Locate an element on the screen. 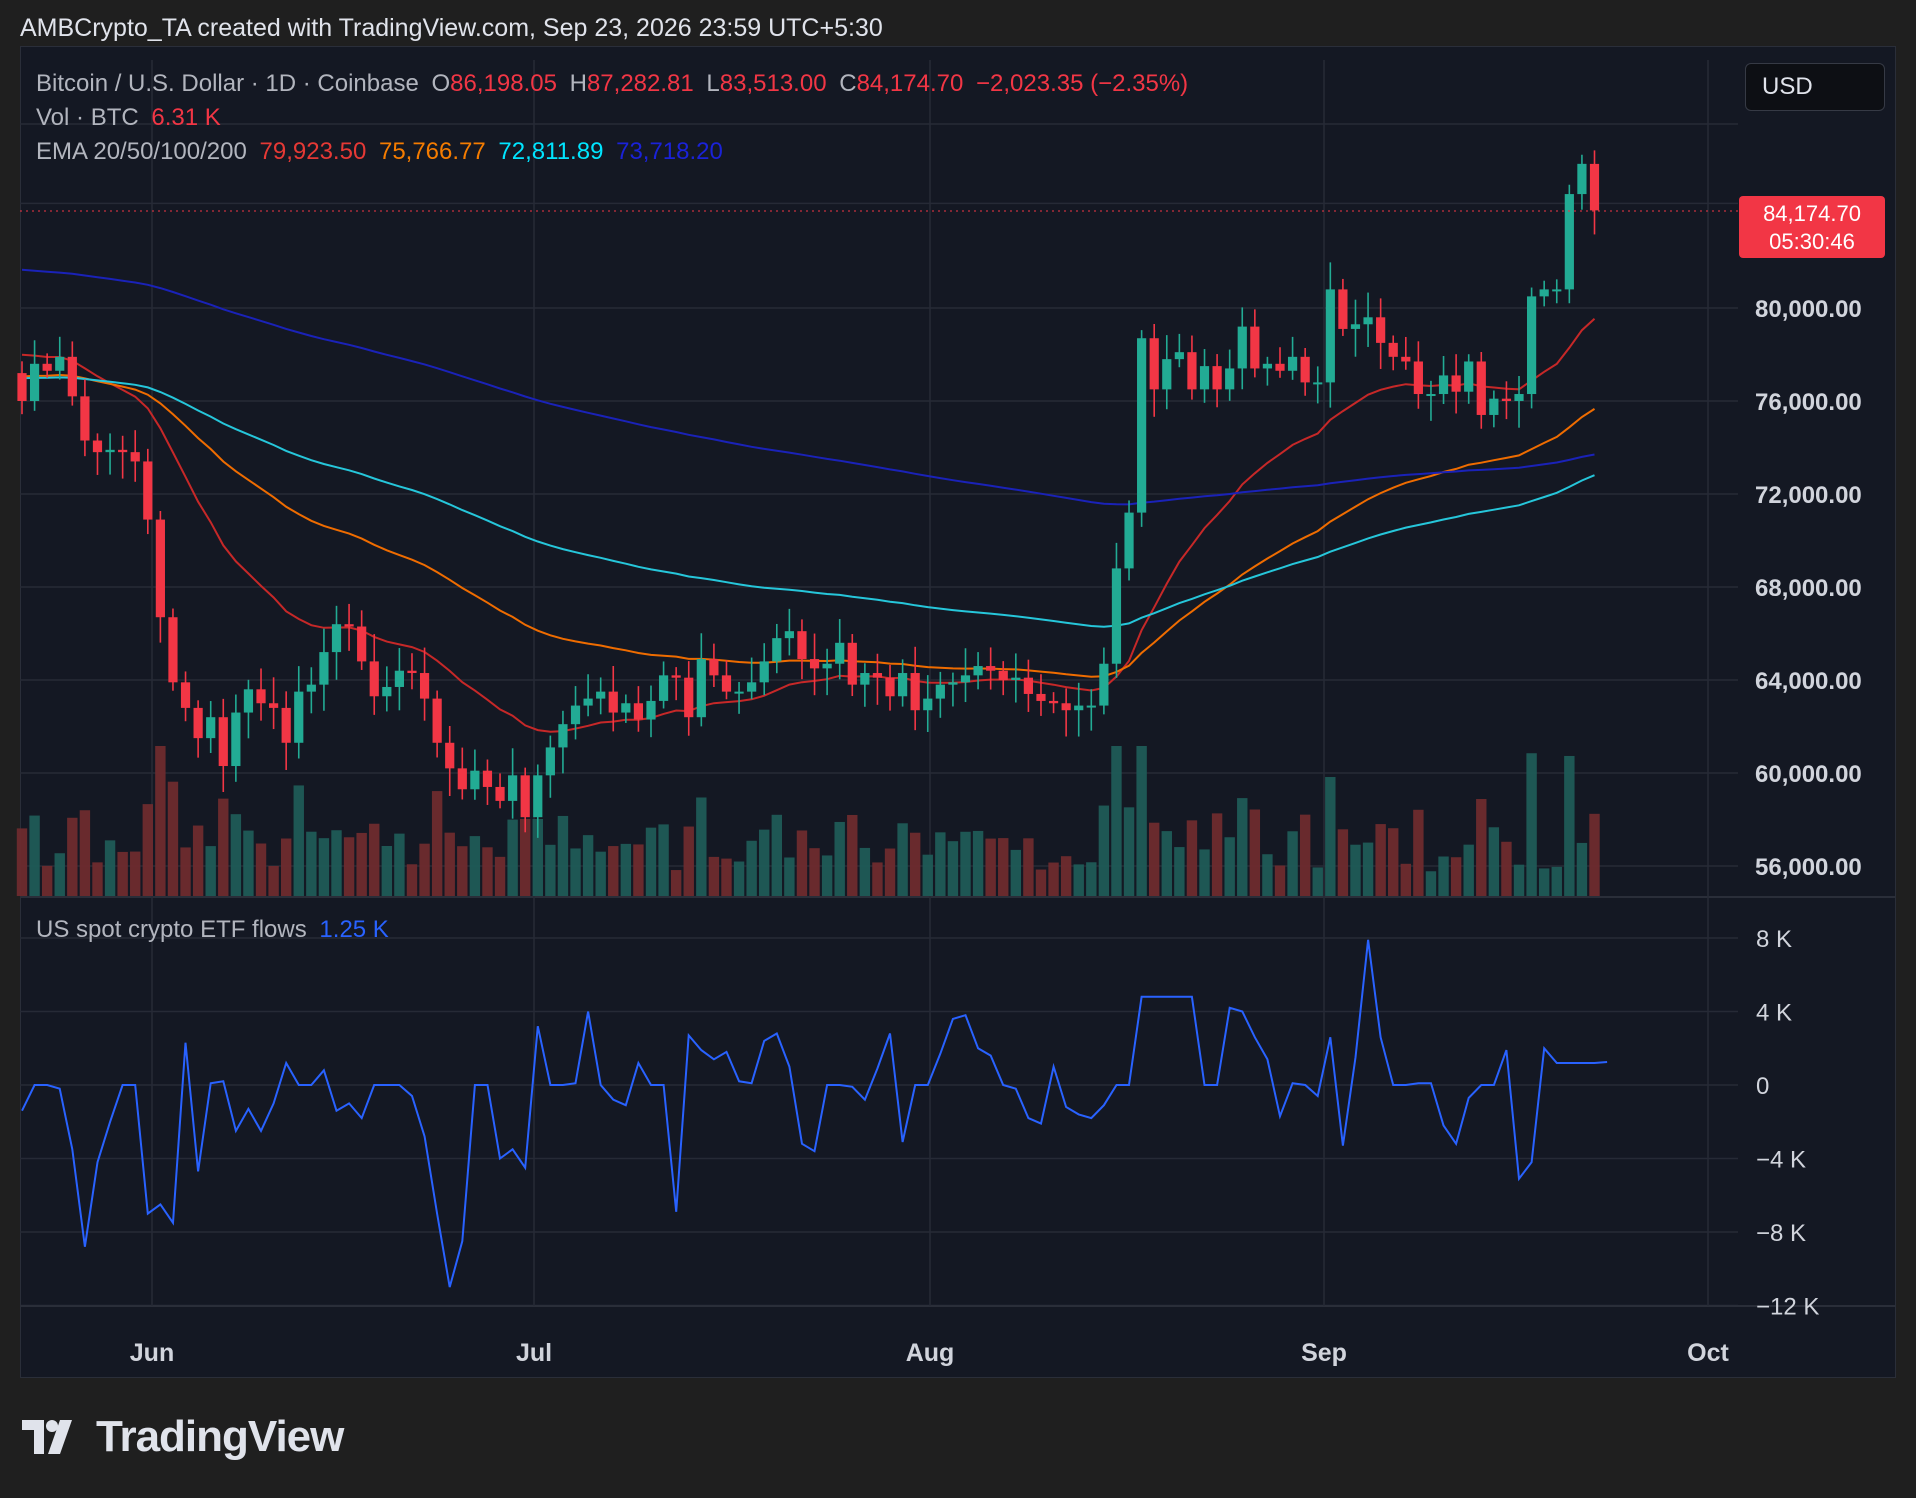 The image size is (1916, 1498). volume-legend: Vol · BTC 6.31 K is located at coordinates (131, 118).